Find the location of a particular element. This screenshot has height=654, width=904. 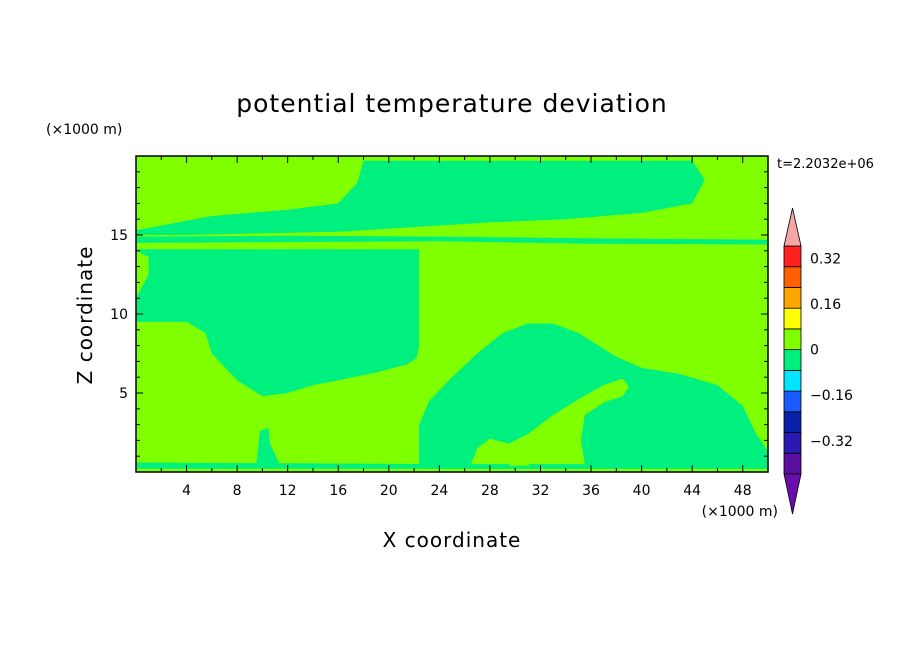

x-tick-label: 12 is located at coordinates (288, 491).